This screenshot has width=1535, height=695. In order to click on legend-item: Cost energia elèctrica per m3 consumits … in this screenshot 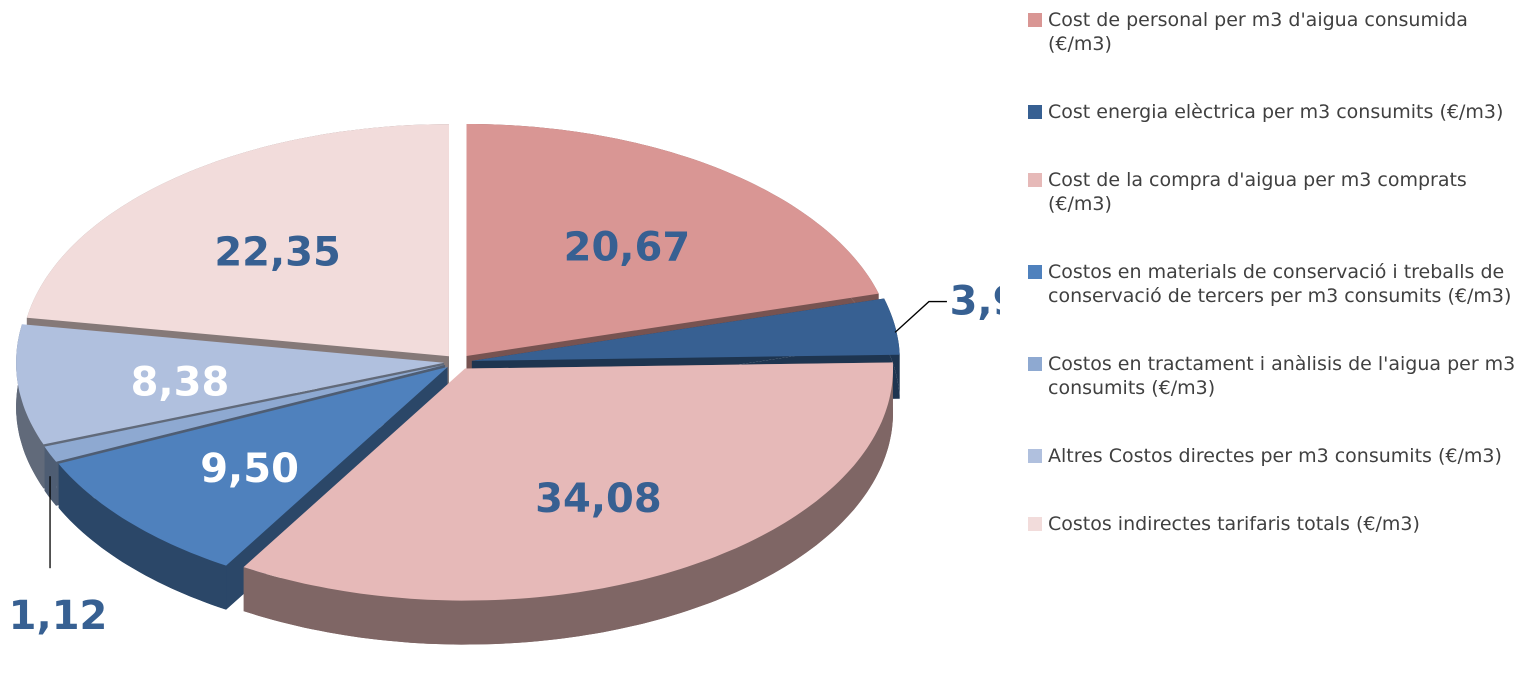, I will do `click(1280, 112)`.